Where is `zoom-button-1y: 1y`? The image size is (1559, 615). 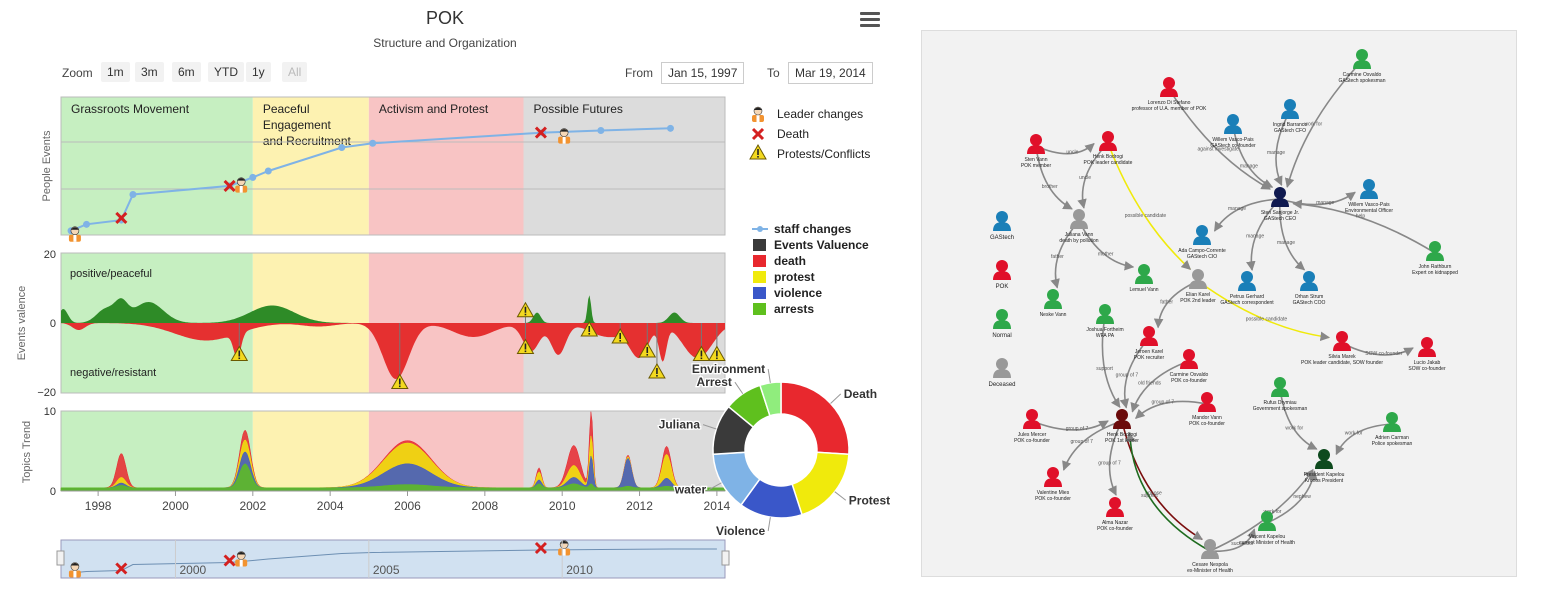
zoom-button-1y: 1y is located at coordinates (258, 72).